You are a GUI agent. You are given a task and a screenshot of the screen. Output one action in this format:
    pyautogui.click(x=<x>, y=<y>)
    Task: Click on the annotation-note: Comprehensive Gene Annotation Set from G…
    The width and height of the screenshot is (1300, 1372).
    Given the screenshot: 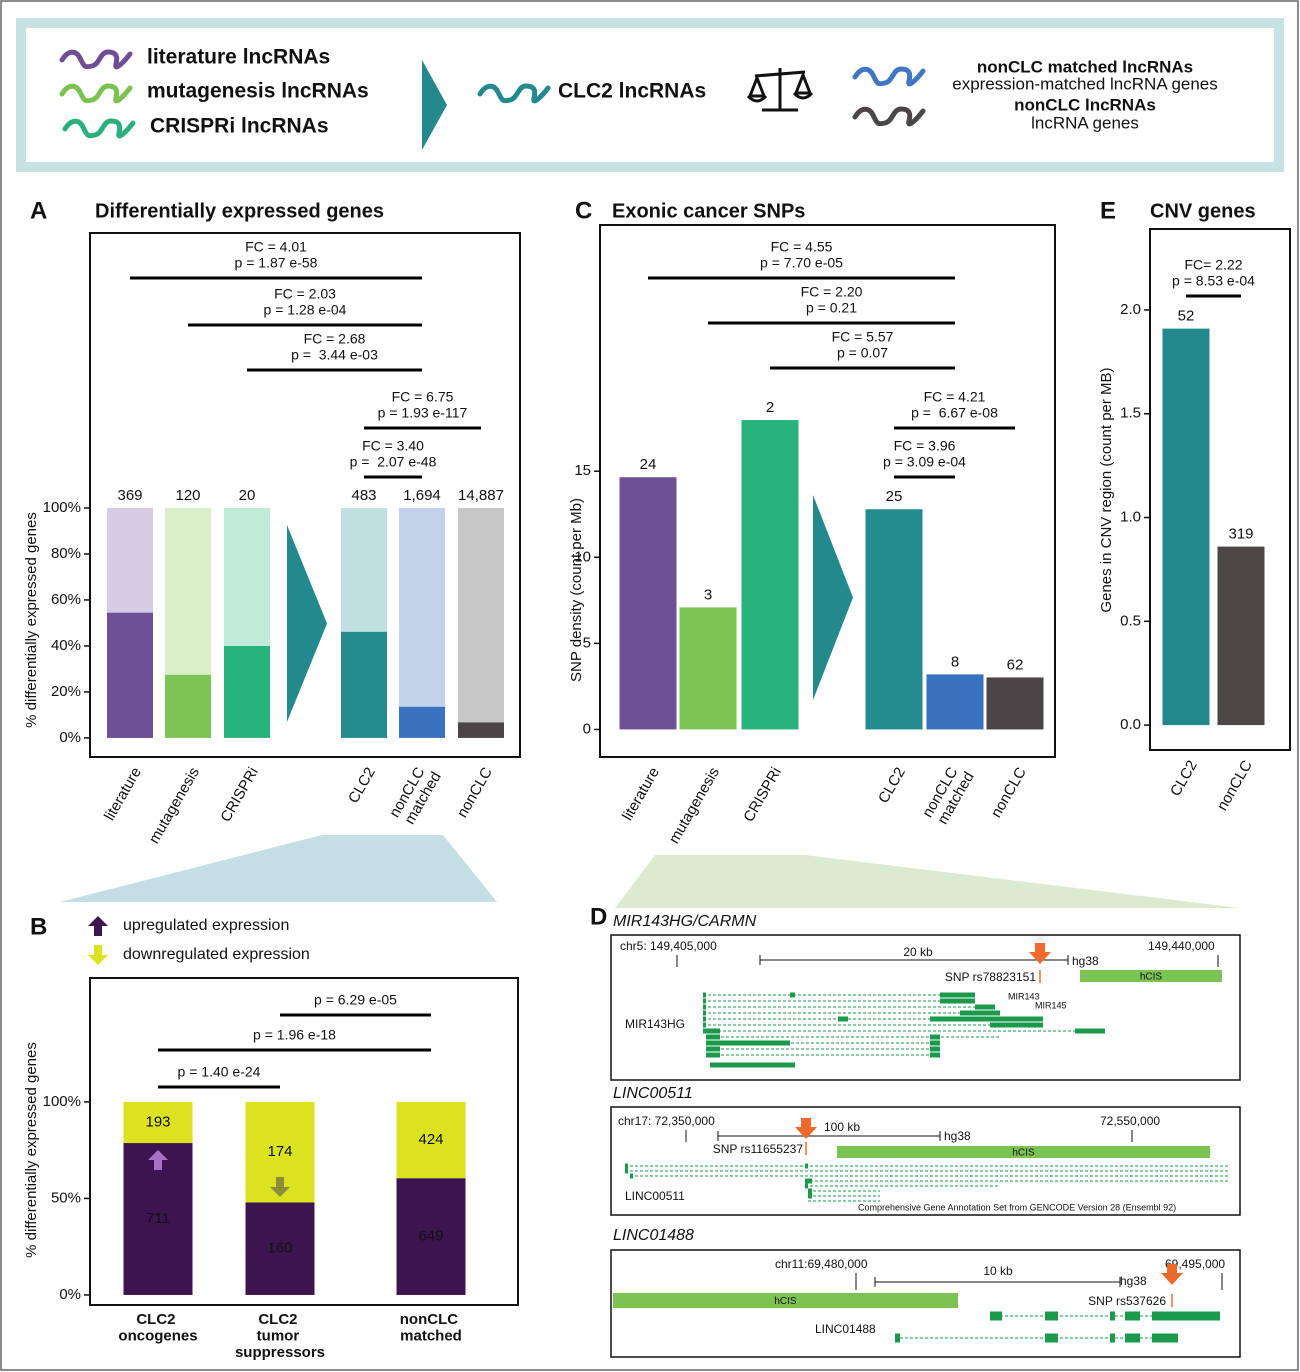 What is the action you would take?
    pyautogui.click(x=1017, y=1207)
    